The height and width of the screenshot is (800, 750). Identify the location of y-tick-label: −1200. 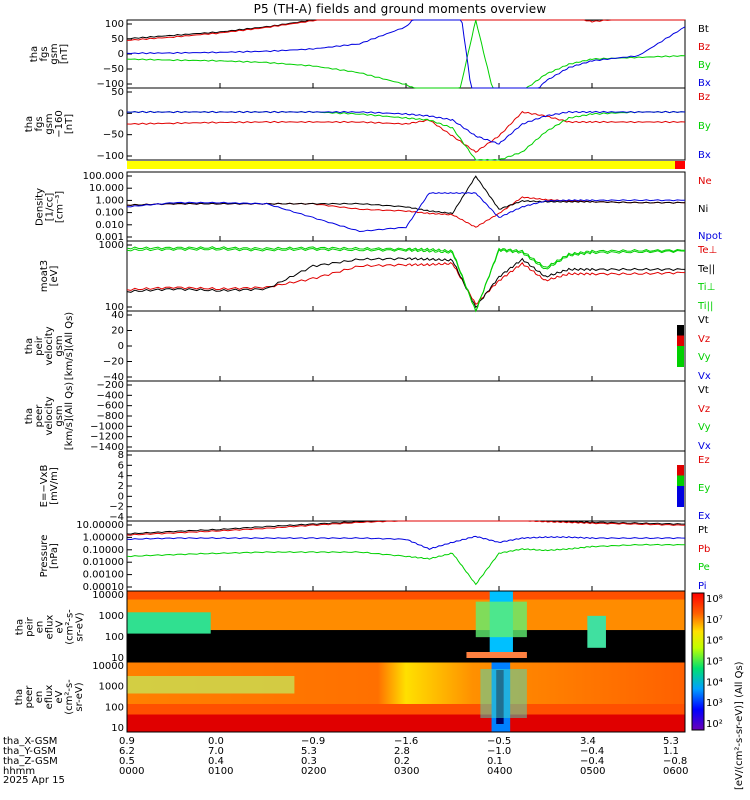
(107, 437).